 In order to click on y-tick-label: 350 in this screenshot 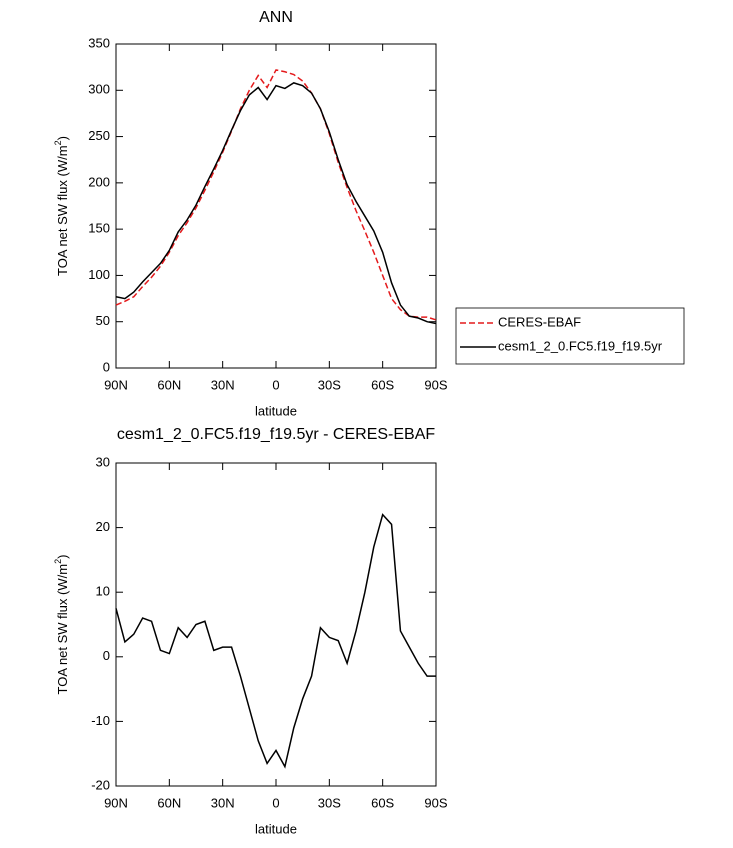, I will do `click(99, 42)`.